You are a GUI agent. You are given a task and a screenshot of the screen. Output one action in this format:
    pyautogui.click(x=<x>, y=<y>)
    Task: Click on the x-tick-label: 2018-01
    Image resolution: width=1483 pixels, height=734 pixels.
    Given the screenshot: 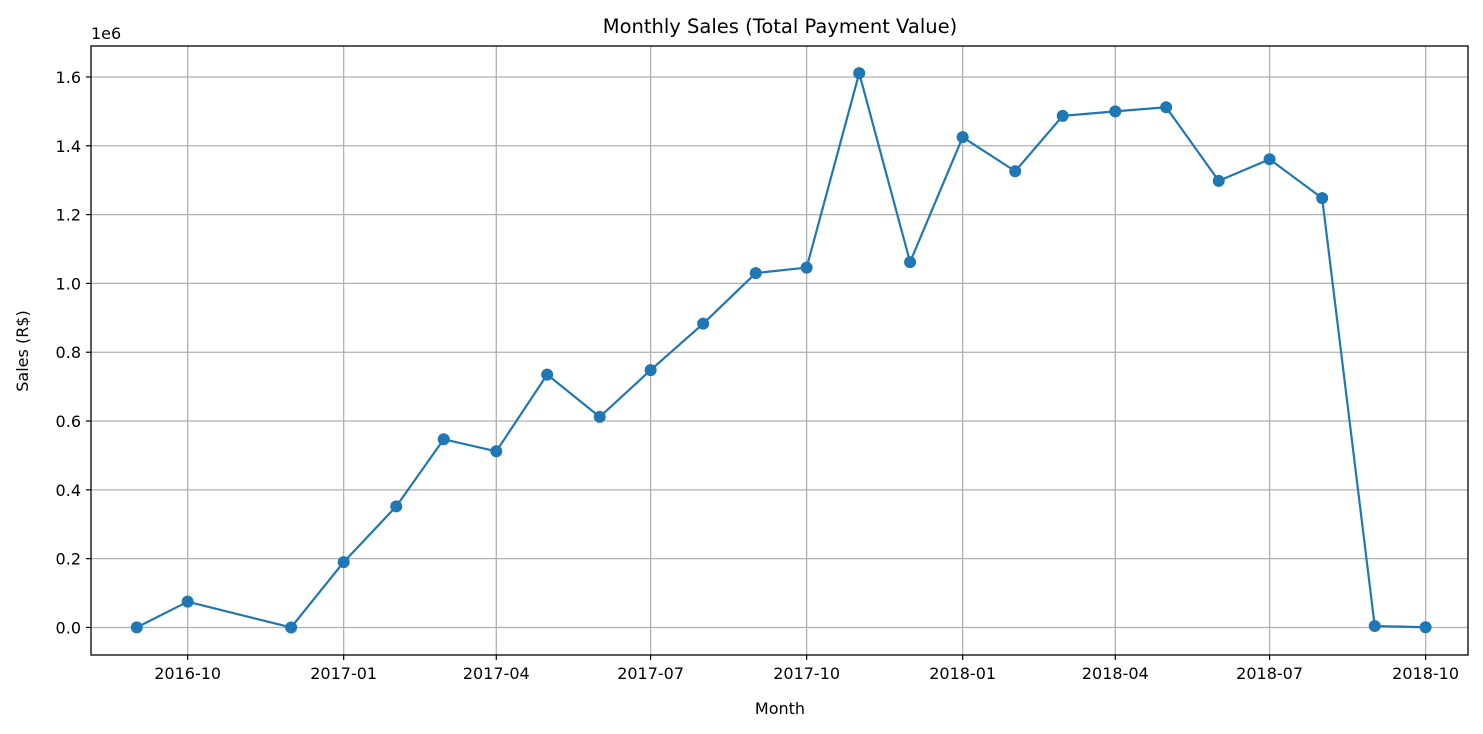 What is the action you would take?
    pyautogui.click(x=962, y=673)
    